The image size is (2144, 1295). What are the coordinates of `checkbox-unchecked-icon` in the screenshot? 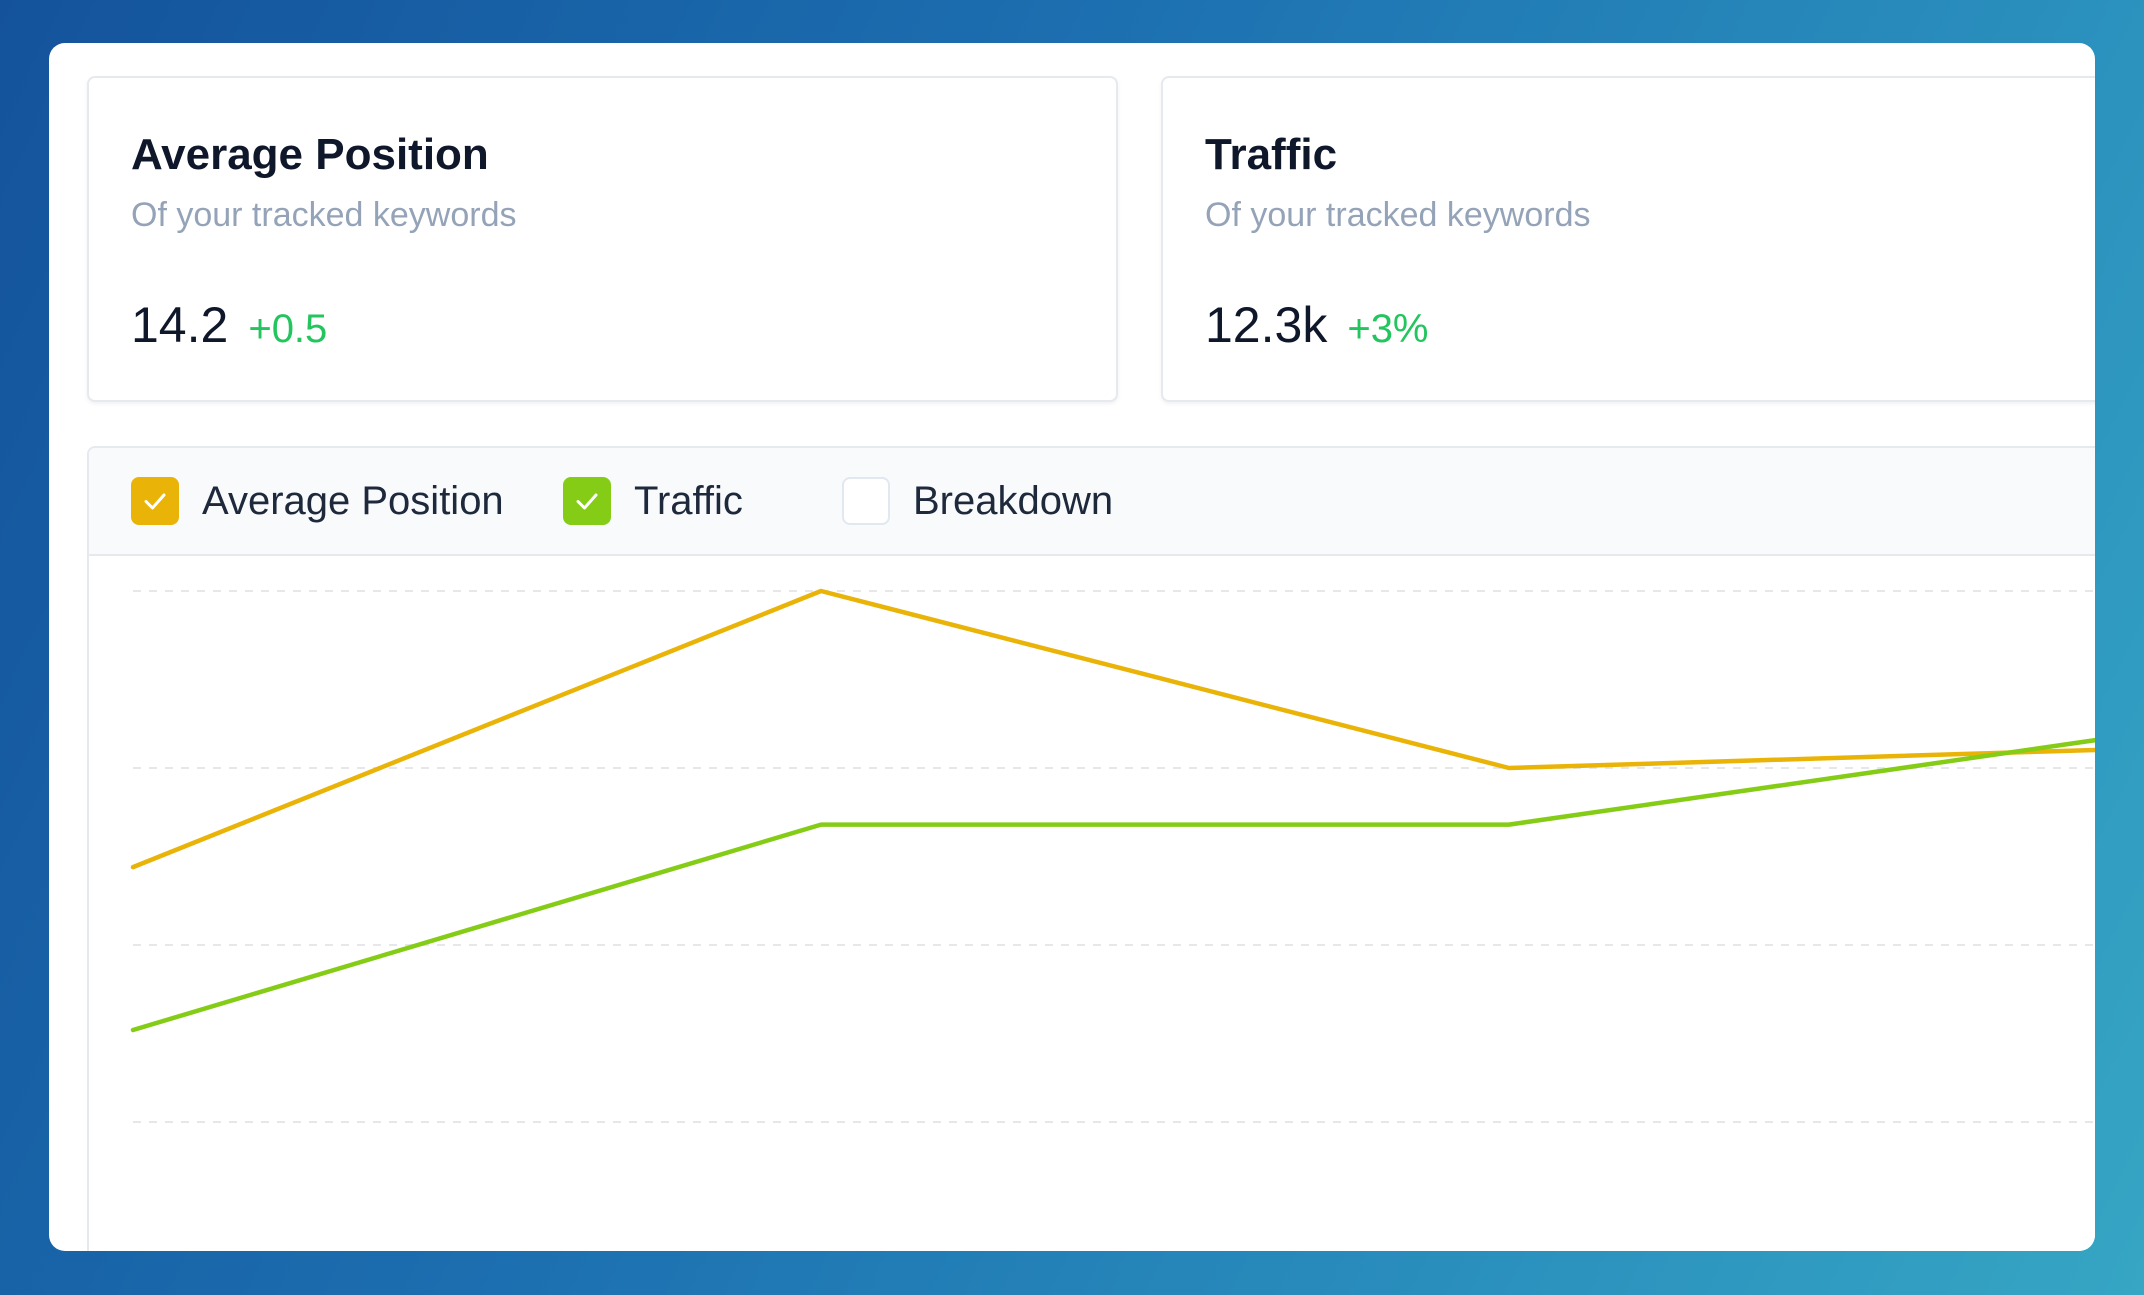 It's located at (866, 501).